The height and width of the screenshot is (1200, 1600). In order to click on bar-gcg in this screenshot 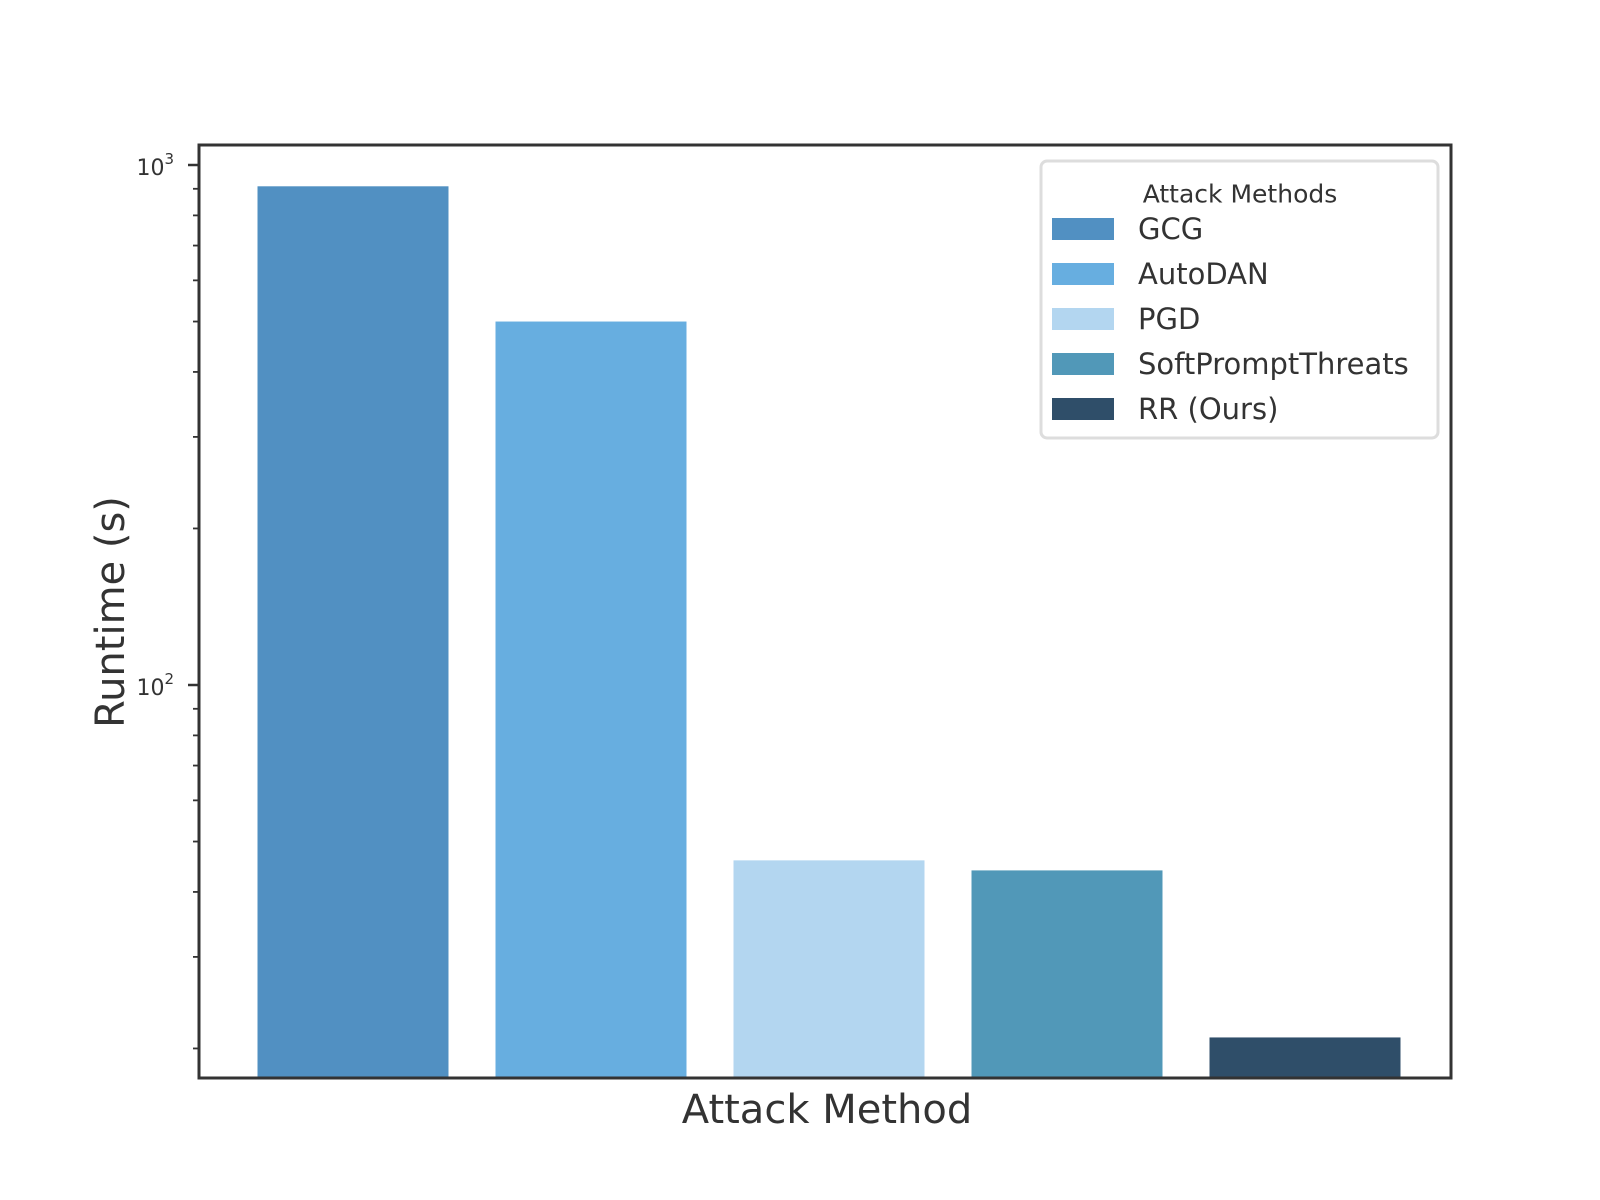, I will do `click(353, 632)`.